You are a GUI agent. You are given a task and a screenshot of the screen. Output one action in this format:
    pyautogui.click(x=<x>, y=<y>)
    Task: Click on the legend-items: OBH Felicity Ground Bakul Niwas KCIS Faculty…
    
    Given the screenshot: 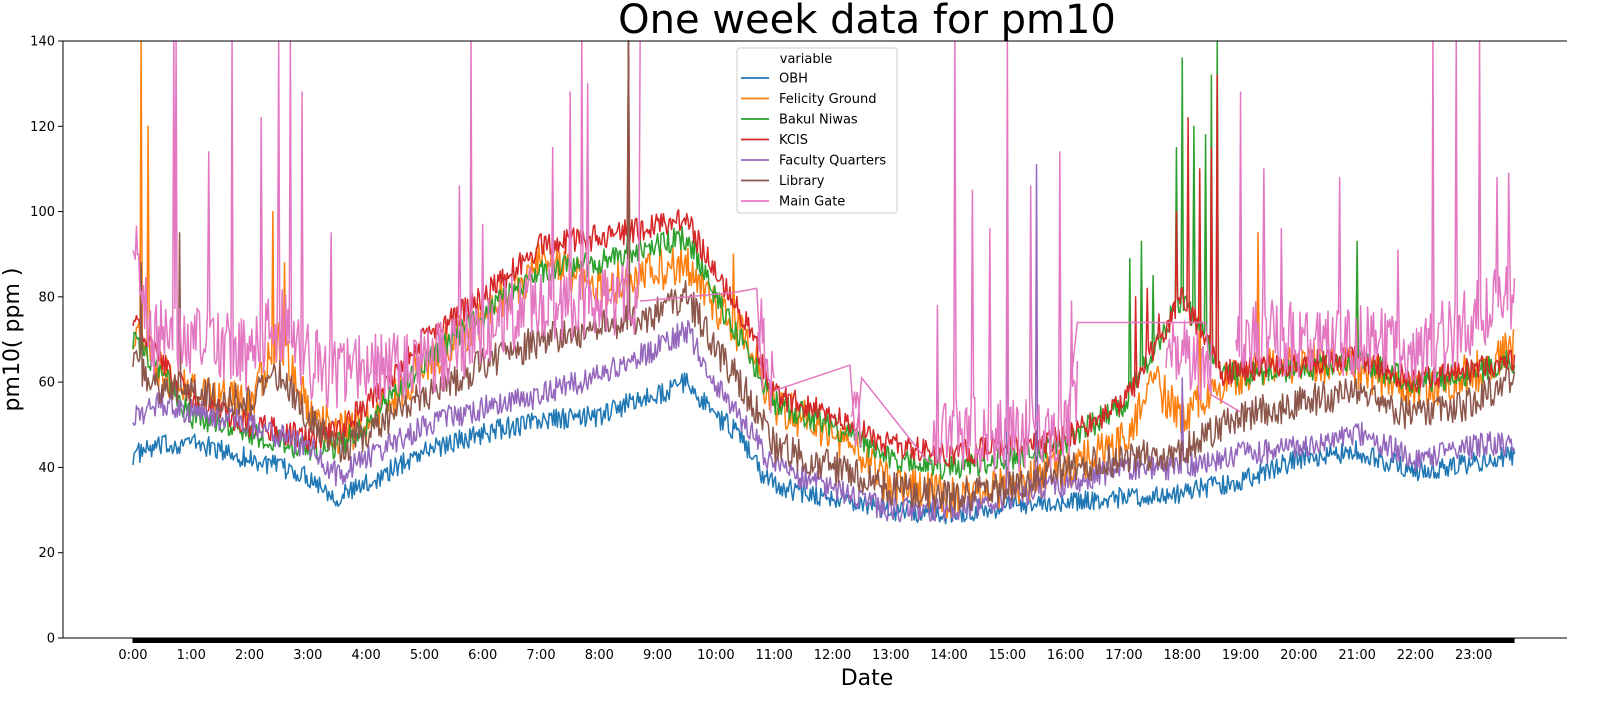 What is the action you would take?
    pyautogui.click(x=813, y=141)
    